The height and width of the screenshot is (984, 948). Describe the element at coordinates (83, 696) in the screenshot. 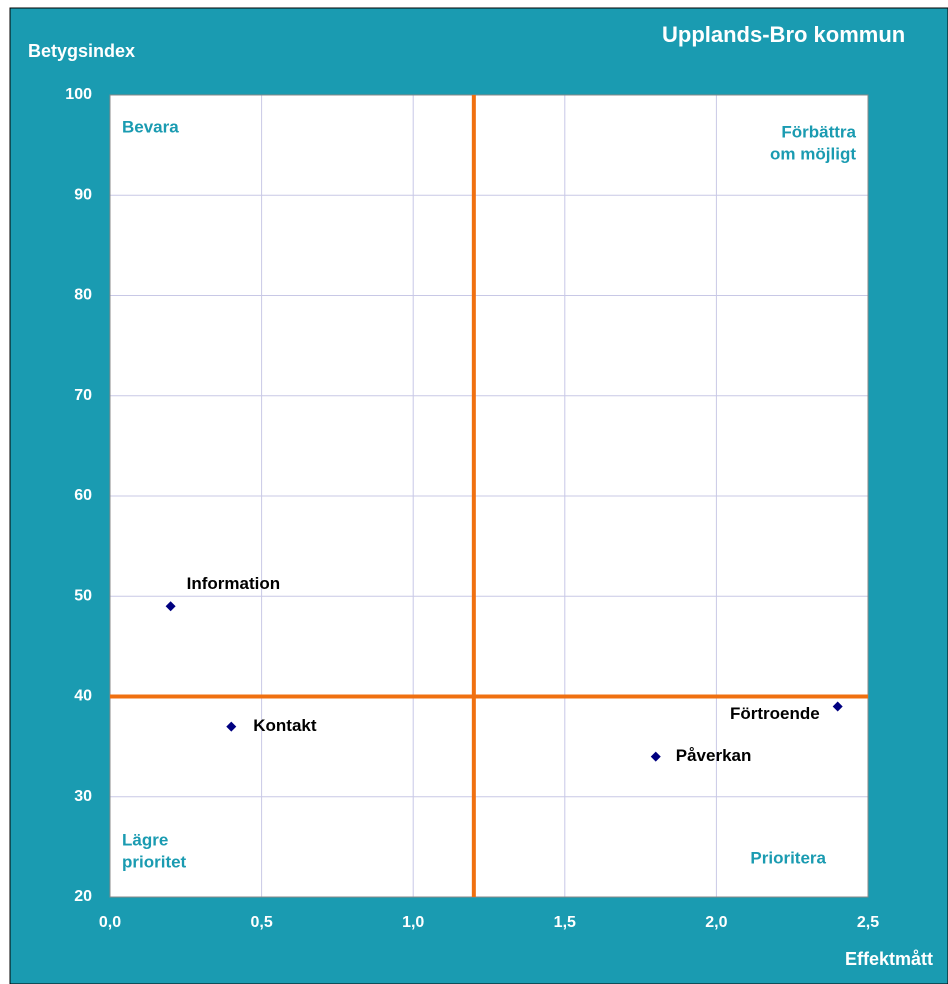

I see `y-tick-label: 40` at that location.